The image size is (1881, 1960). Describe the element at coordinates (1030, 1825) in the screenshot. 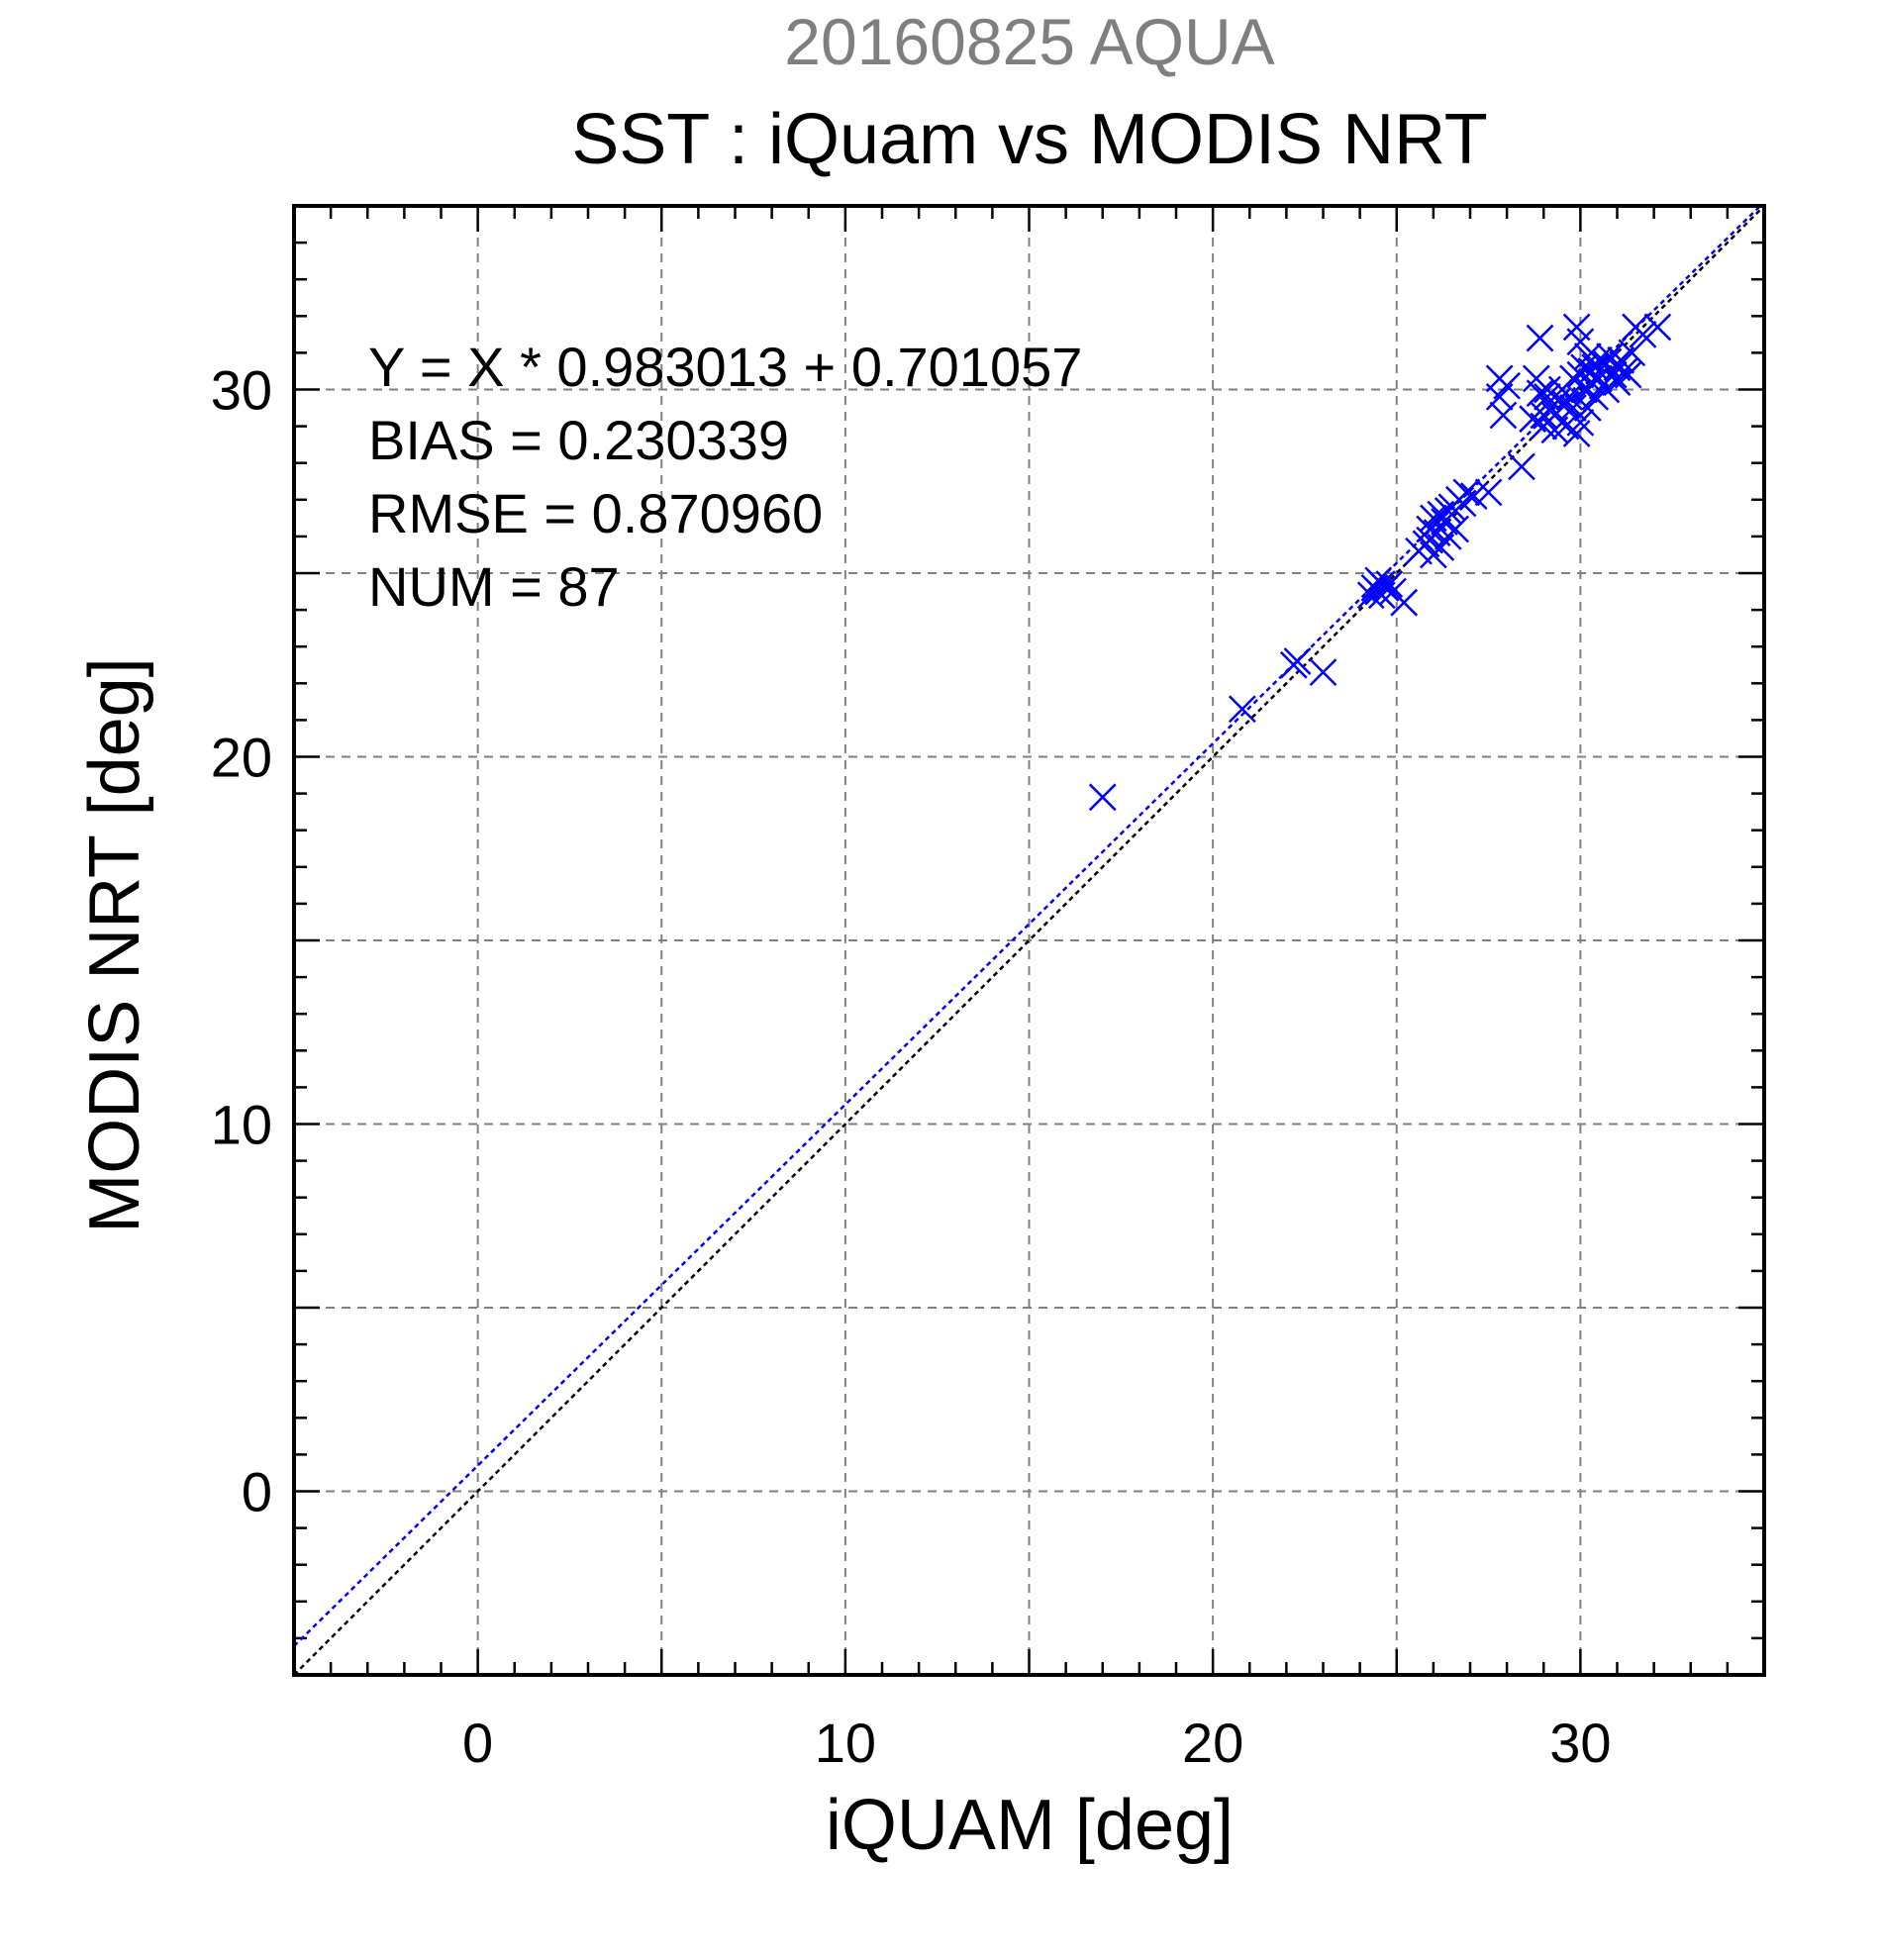

I see `x-axis-label: iQUAM [deg]` at that location.